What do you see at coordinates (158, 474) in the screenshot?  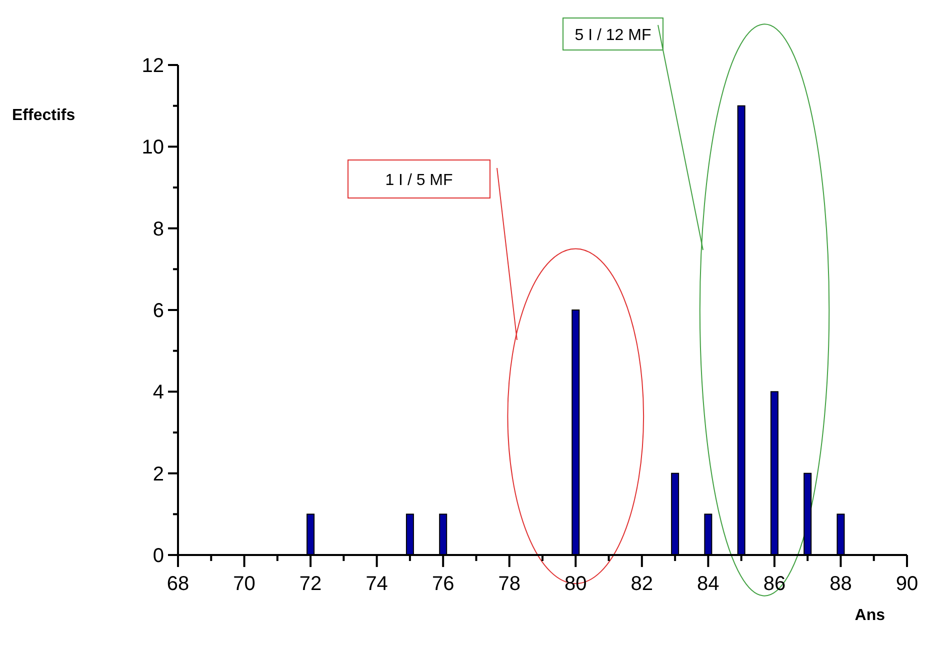 I see `y-tick-label: 2` at bounding box center [158, 474].